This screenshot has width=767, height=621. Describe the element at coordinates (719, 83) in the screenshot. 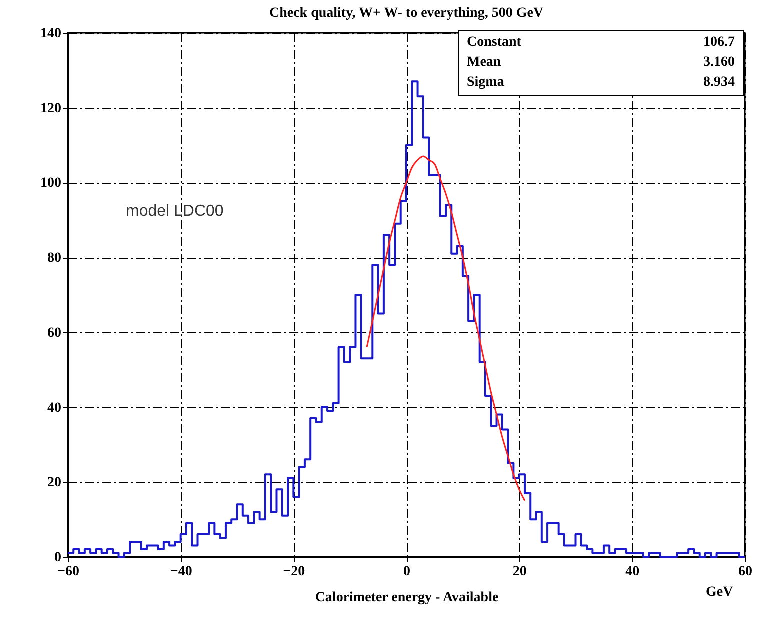

I see `annotation: 8.934` at that location.